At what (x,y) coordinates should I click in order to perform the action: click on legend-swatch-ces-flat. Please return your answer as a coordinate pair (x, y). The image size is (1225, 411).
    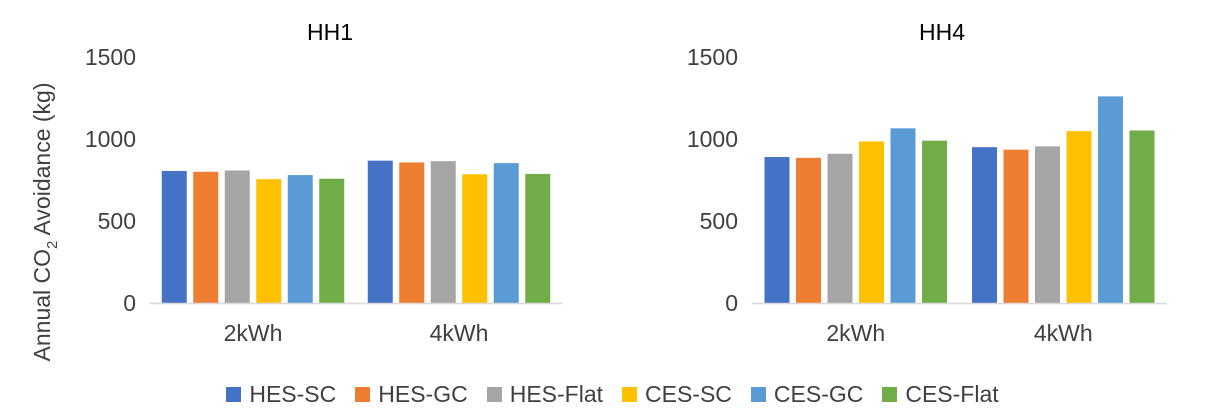
    Looking at the image, I should click on (890, 394).